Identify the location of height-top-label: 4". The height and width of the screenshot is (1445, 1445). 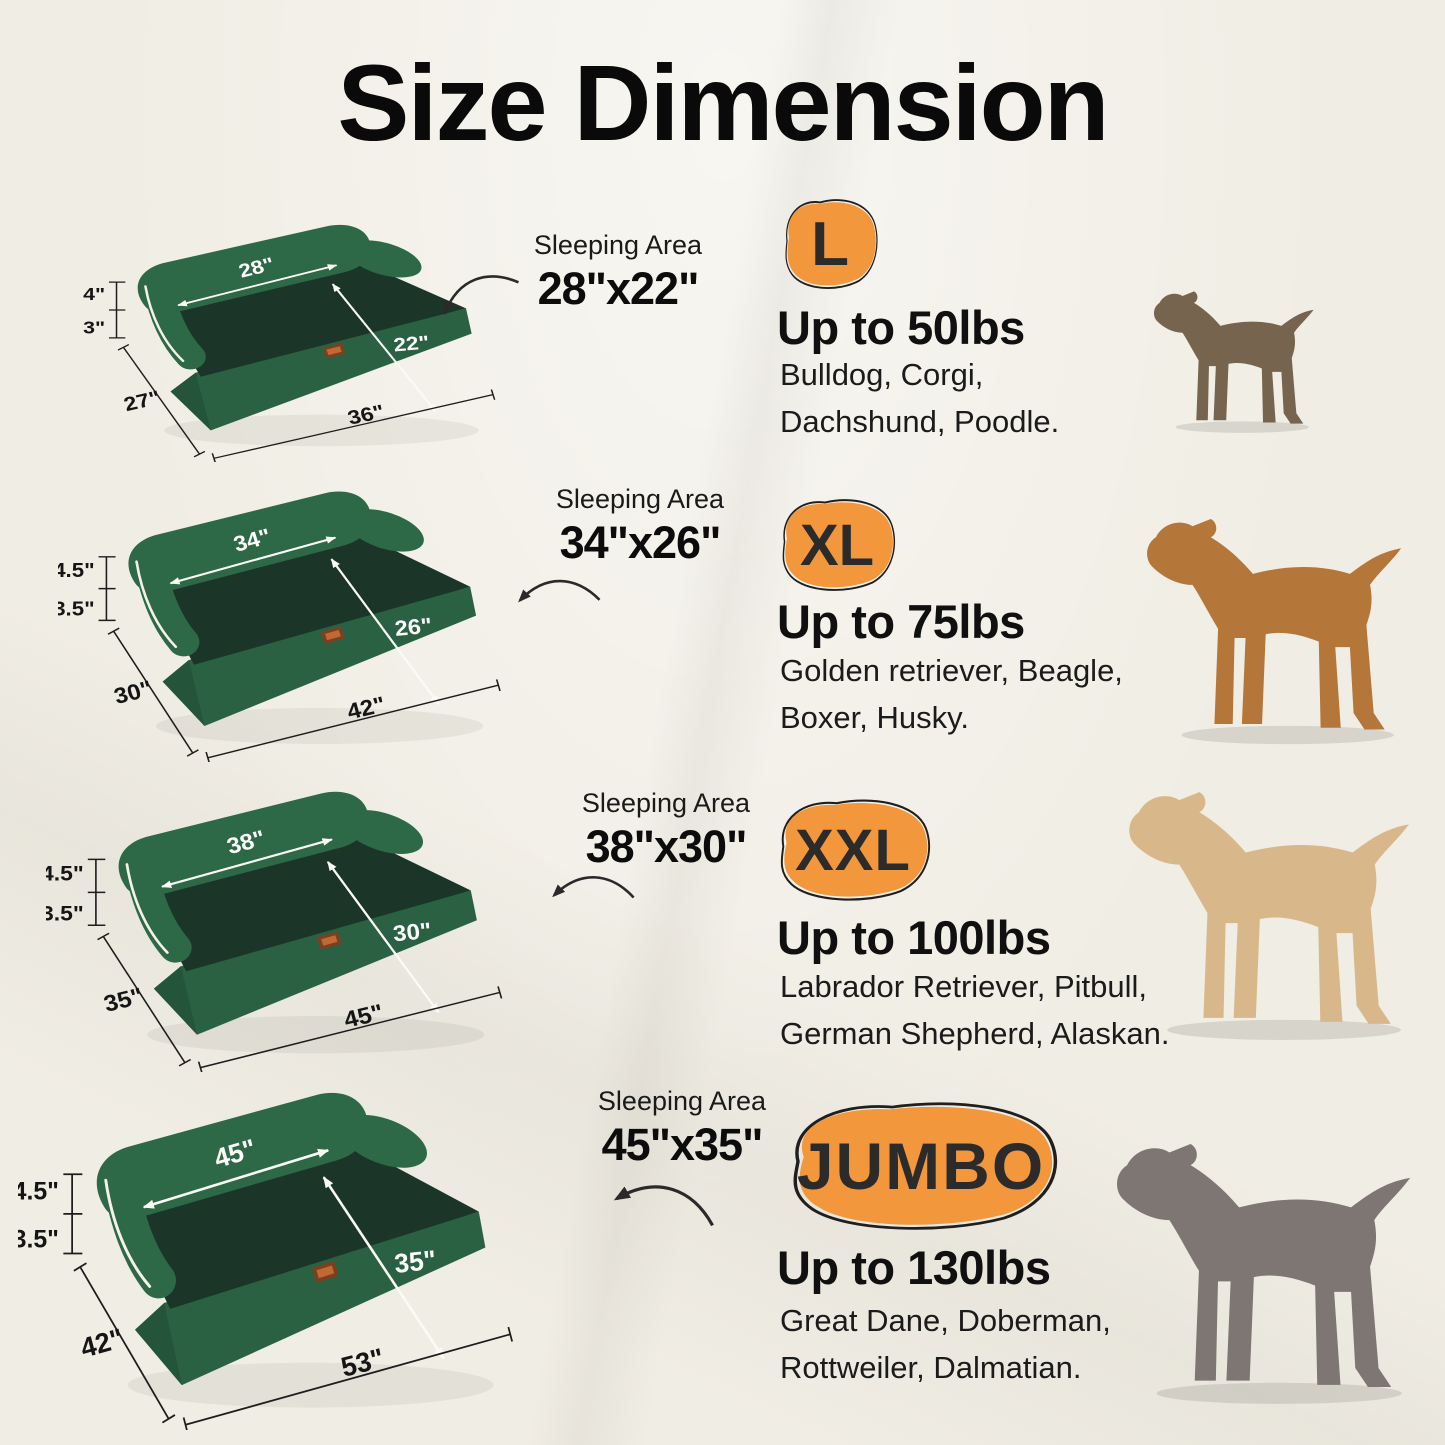
(94, 295).